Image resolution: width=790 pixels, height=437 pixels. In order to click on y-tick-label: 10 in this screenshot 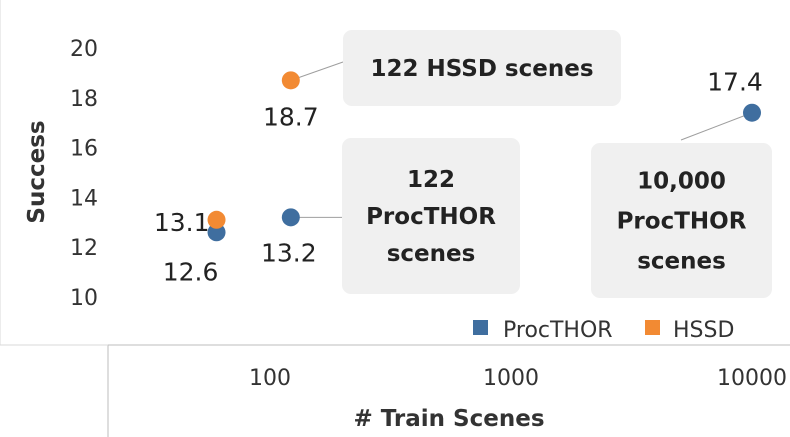, I will do `click(84, 298)`.